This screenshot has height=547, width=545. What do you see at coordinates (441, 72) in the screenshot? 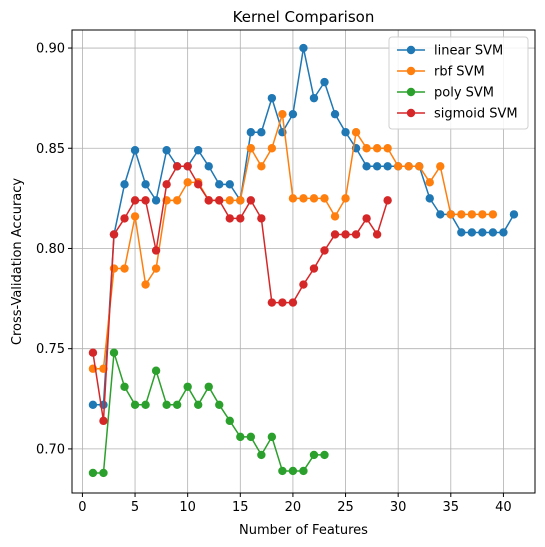
I see `legend-item-rbf-svm: rbf SVM` at bounding box center [441, 72].